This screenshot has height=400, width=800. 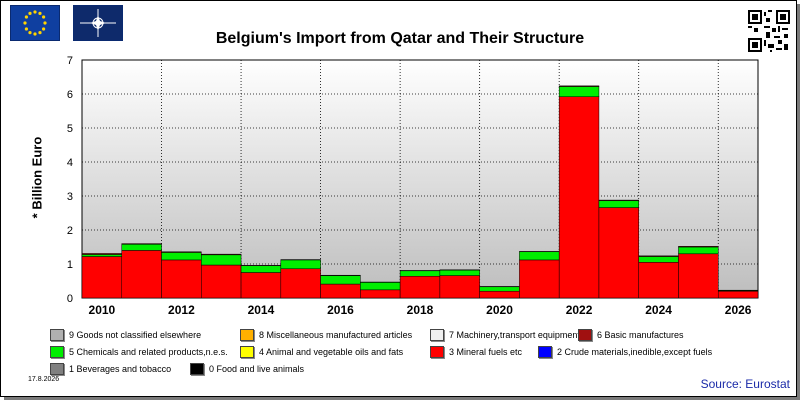 What do you see at coordinates (181, 310) in the screenshot?
I see `x-tick-label: 2012` at bounding box center [181, 310].